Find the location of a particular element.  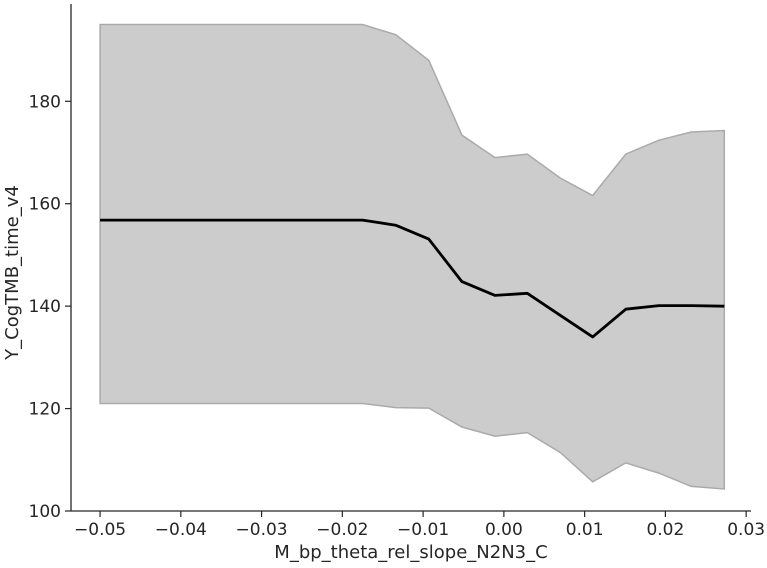

x-axis-title: M_bp_theta_rel_slope_N2N3_C is located at coordinates (410, 552).